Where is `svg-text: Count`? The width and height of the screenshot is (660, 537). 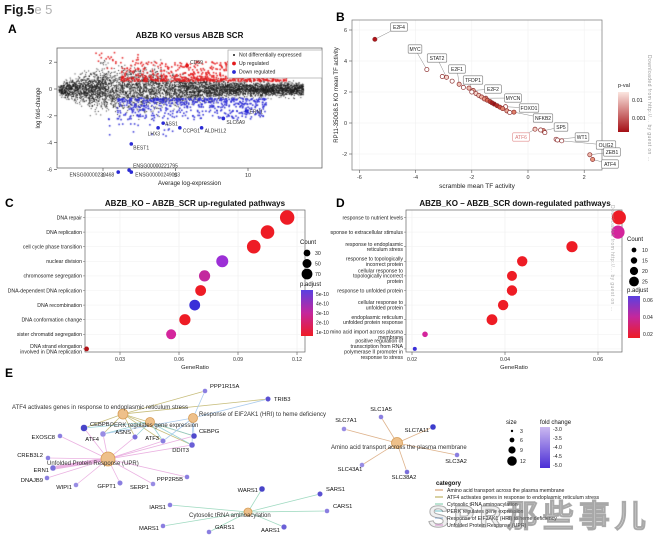 svg-text: Count is located at coordinates (308, 243).